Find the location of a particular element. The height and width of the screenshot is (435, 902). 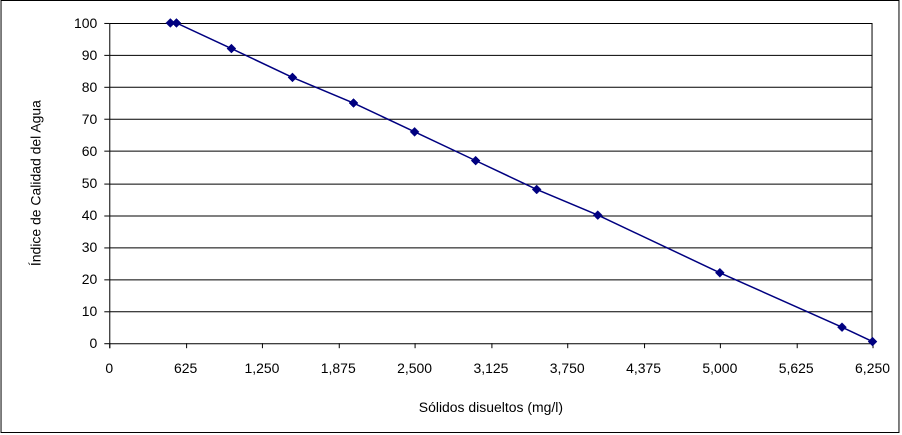

y-tick-label: 40 is located at coordinates (90, 215).